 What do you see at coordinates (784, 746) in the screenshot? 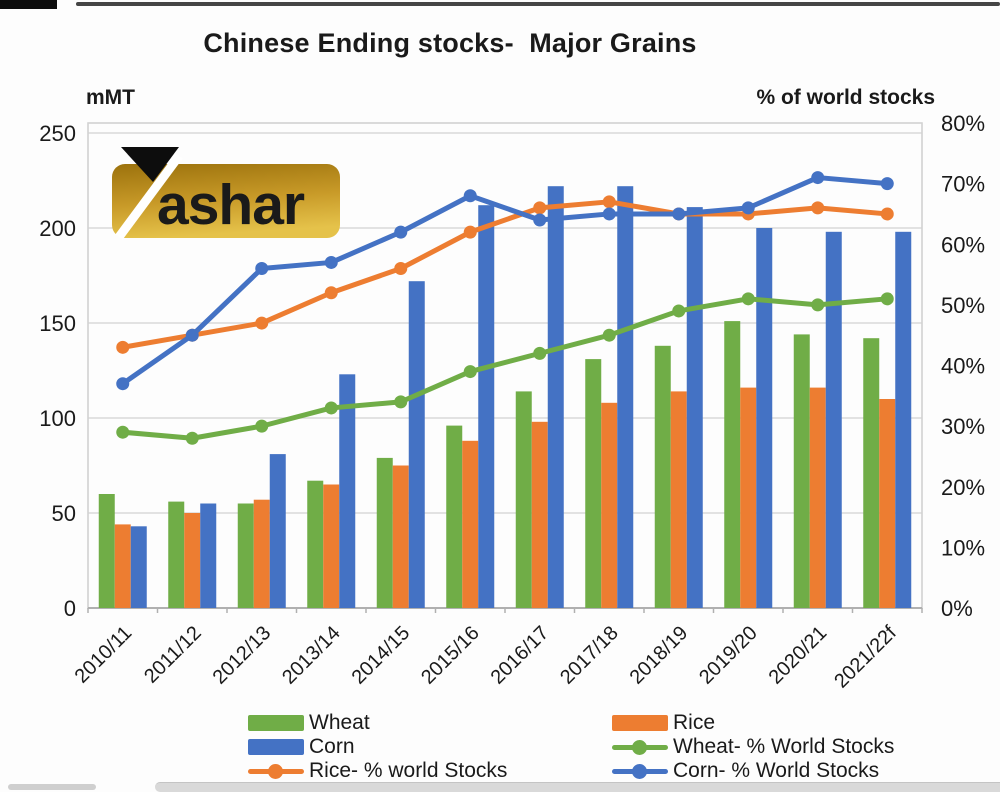
I see `legend-label: Wheat- % World Stocks` at bounding box center [784, 746].